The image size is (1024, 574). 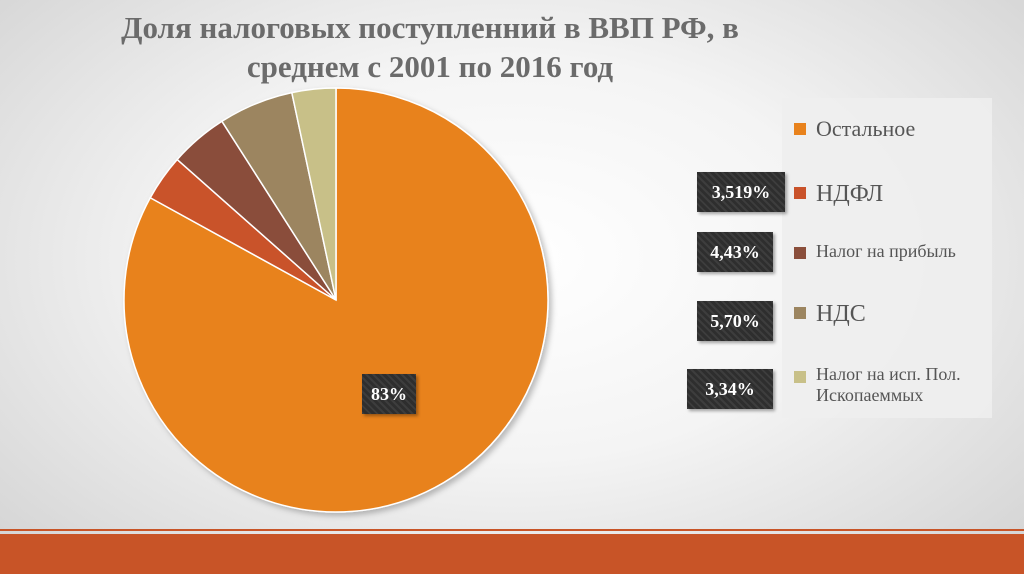 I want to click on legend-item: Остальное, so click(x=854, y=129).